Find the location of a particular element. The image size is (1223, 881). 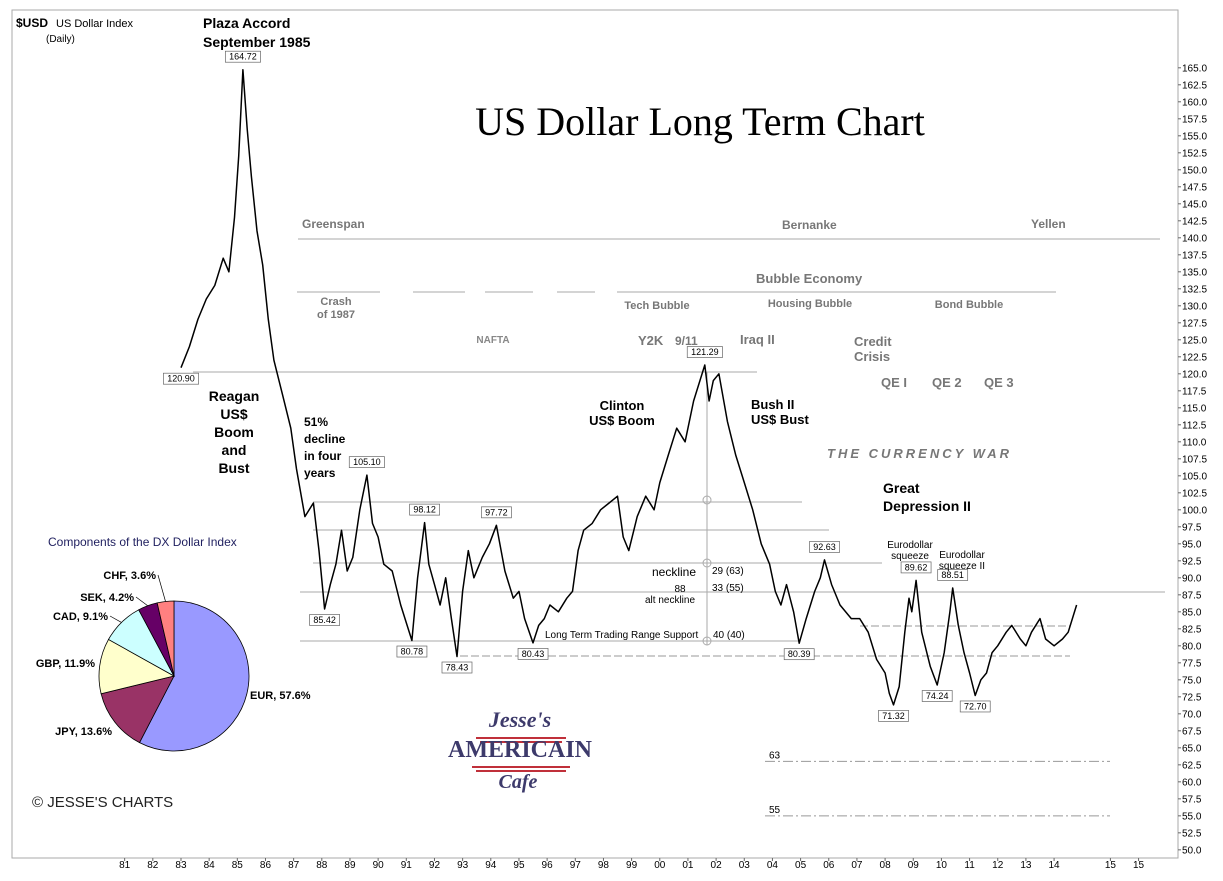

annotation: 29 (63) is located at coordinates (728, 571).